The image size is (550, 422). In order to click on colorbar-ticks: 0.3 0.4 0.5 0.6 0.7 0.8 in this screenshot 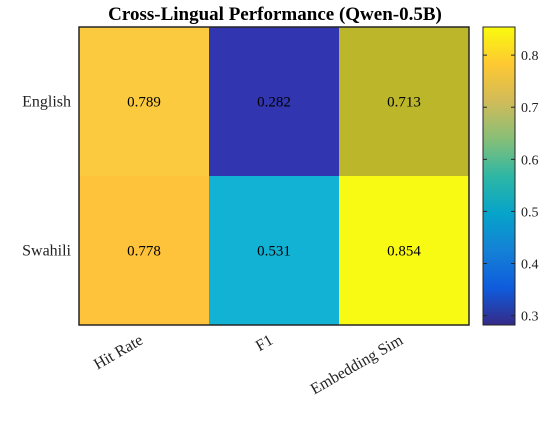, I will do `click(511, 187)`.